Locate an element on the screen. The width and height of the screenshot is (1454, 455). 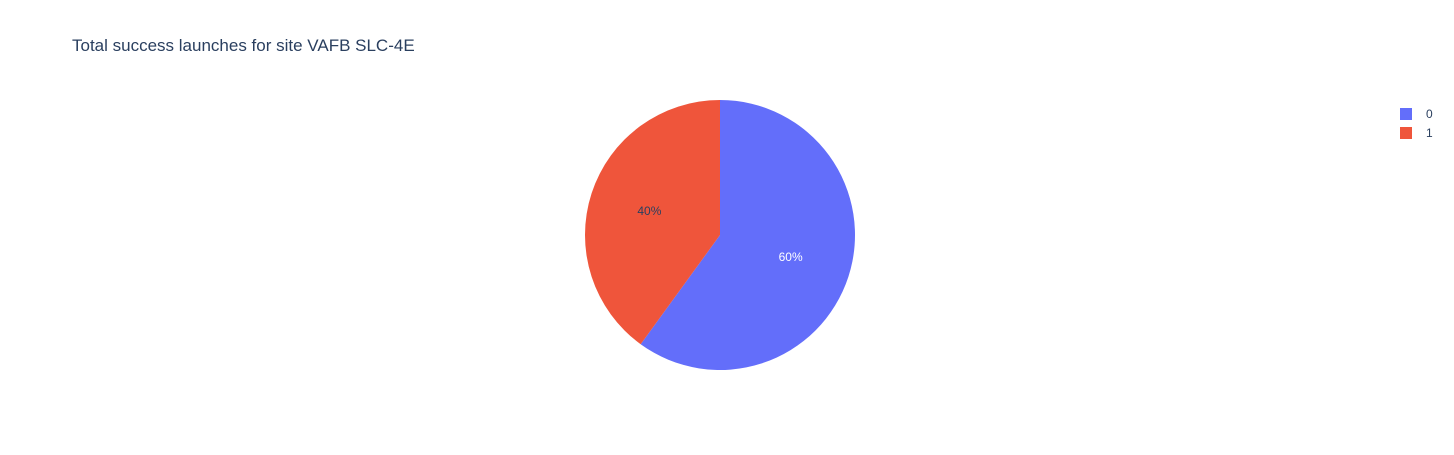
pie-slice-labels: 60% 40% is located at coordinates (720, 234).